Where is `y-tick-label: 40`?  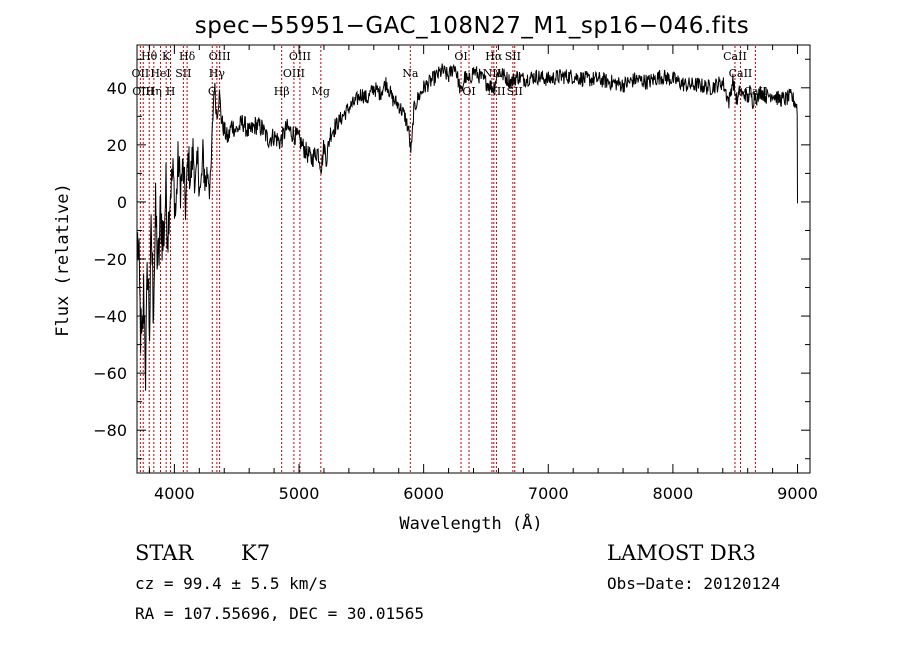 y-tick-label: 40 is located at coordinates (117, 88).